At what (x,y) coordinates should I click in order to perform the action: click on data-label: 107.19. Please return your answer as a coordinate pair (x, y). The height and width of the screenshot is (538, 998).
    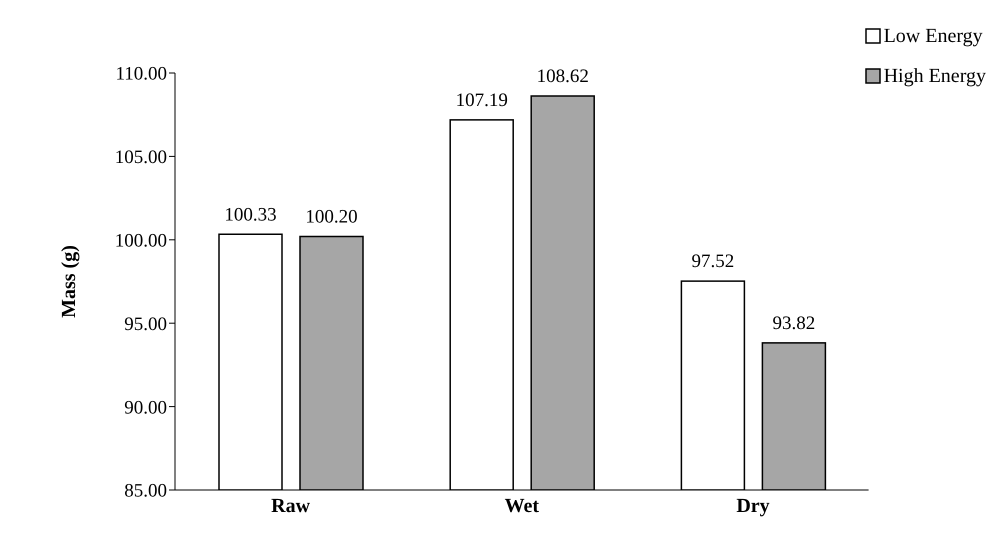
    Looking at the image, I should click on (482, 100).